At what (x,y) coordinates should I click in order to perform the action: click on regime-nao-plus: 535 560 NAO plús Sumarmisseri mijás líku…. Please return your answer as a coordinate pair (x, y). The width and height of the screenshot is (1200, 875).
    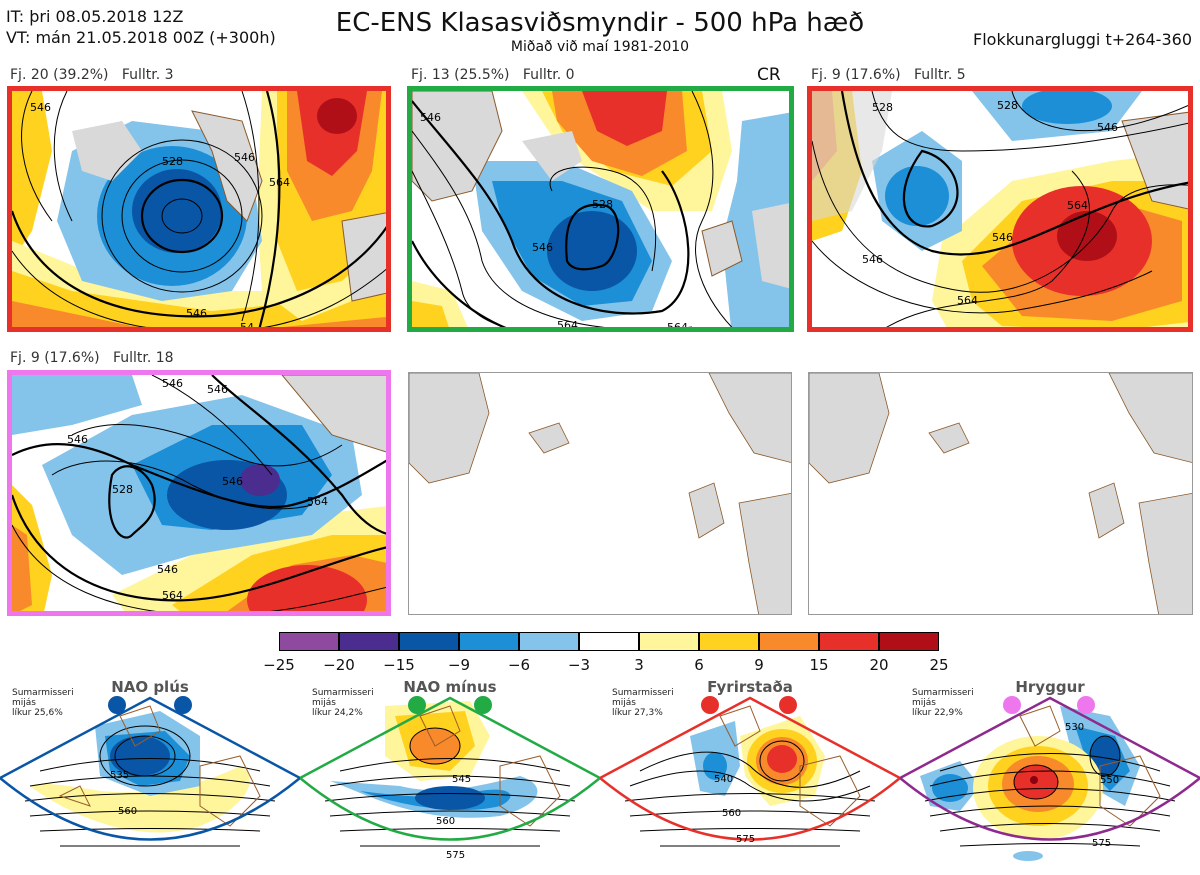
    Looking at the image, I should click on (151, 773).